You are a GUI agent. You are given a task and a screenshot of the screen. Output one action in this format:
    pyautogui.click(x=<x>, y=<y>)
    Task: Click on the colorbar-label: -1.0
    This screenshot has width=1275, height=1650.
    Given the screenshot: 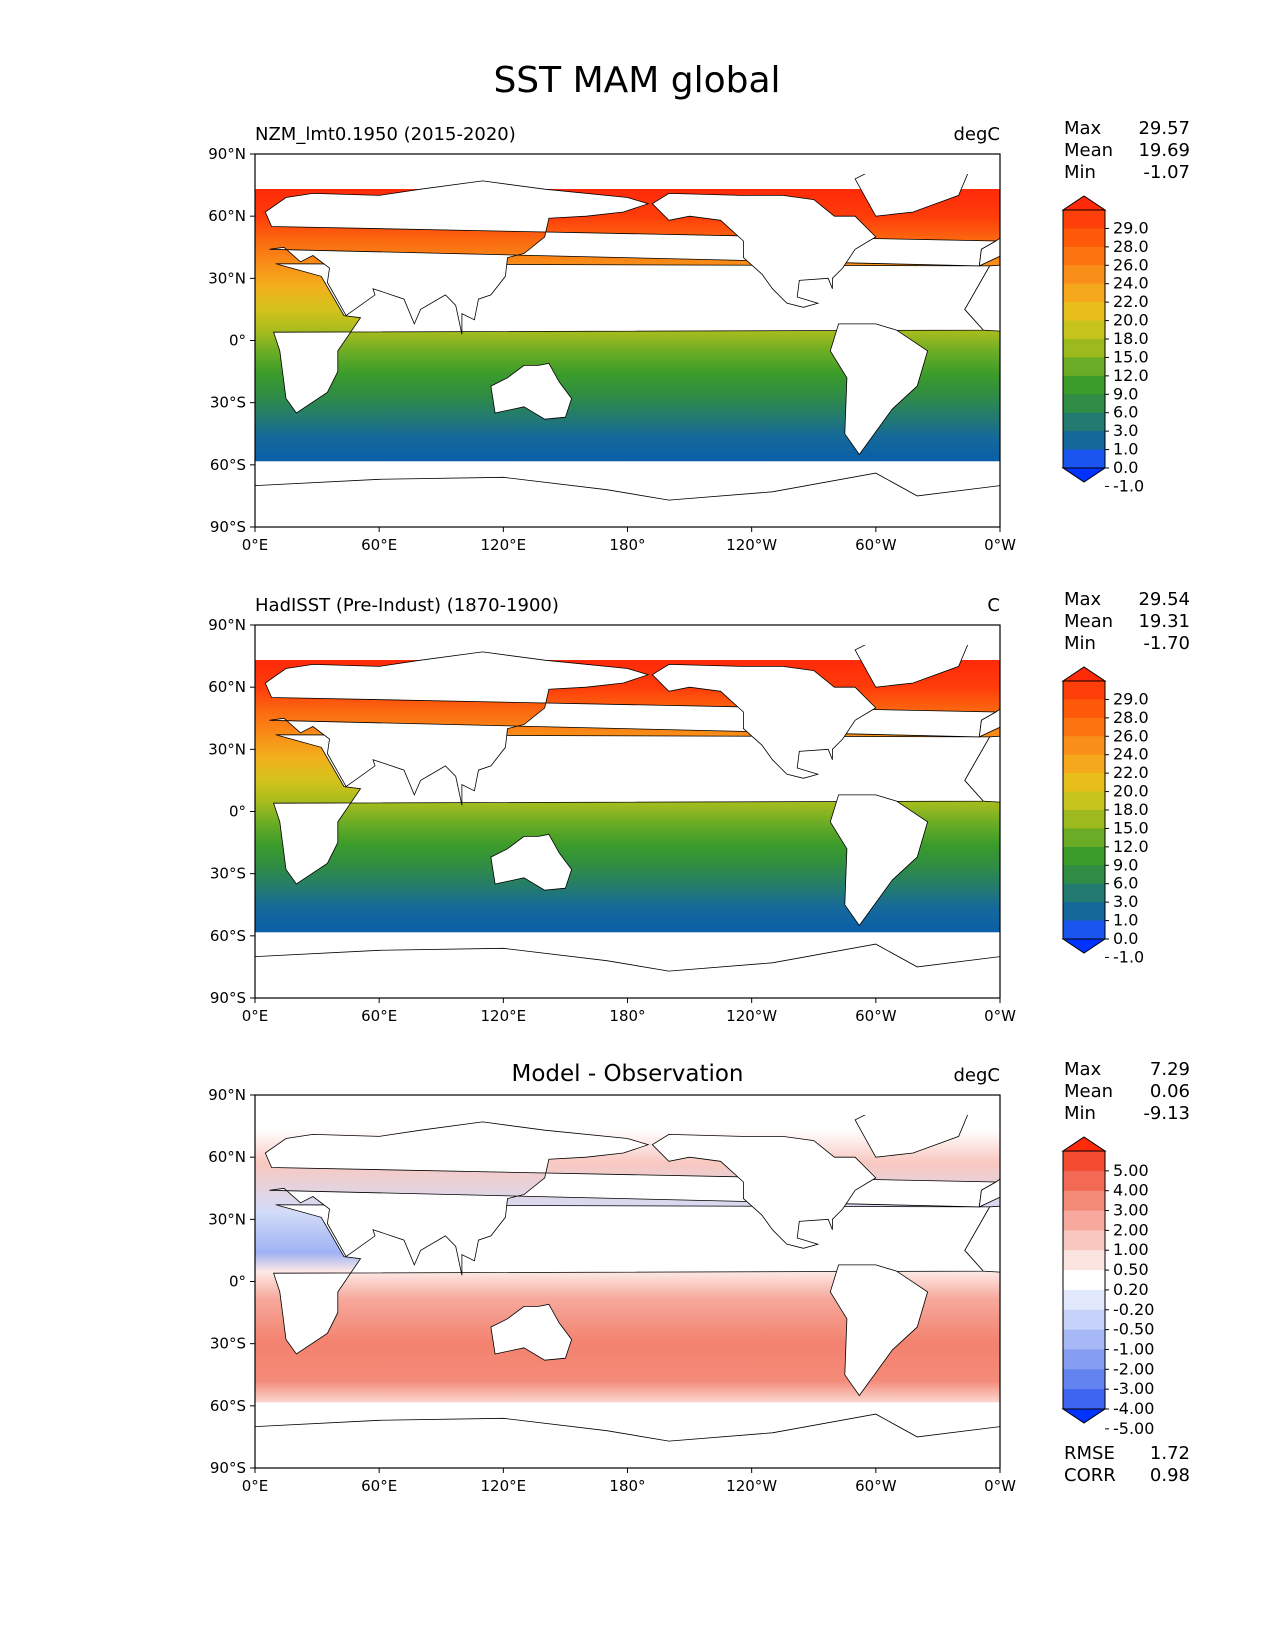 What is the action you would take?
    pyautogui.click(x=1128, y=956)
    